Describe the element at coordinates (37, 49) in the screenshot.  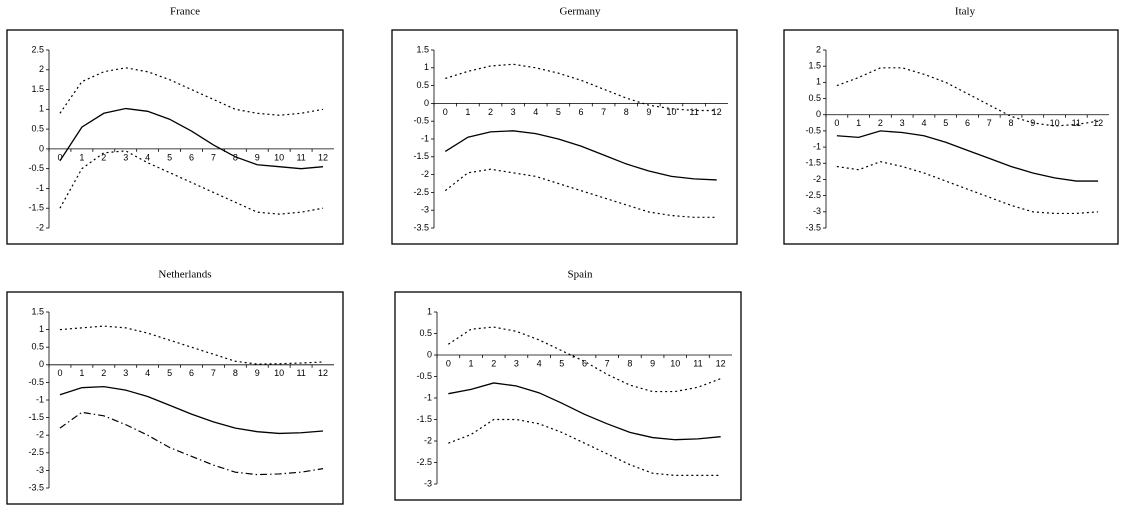
I see `y-tick-label: 2.5` at that location.